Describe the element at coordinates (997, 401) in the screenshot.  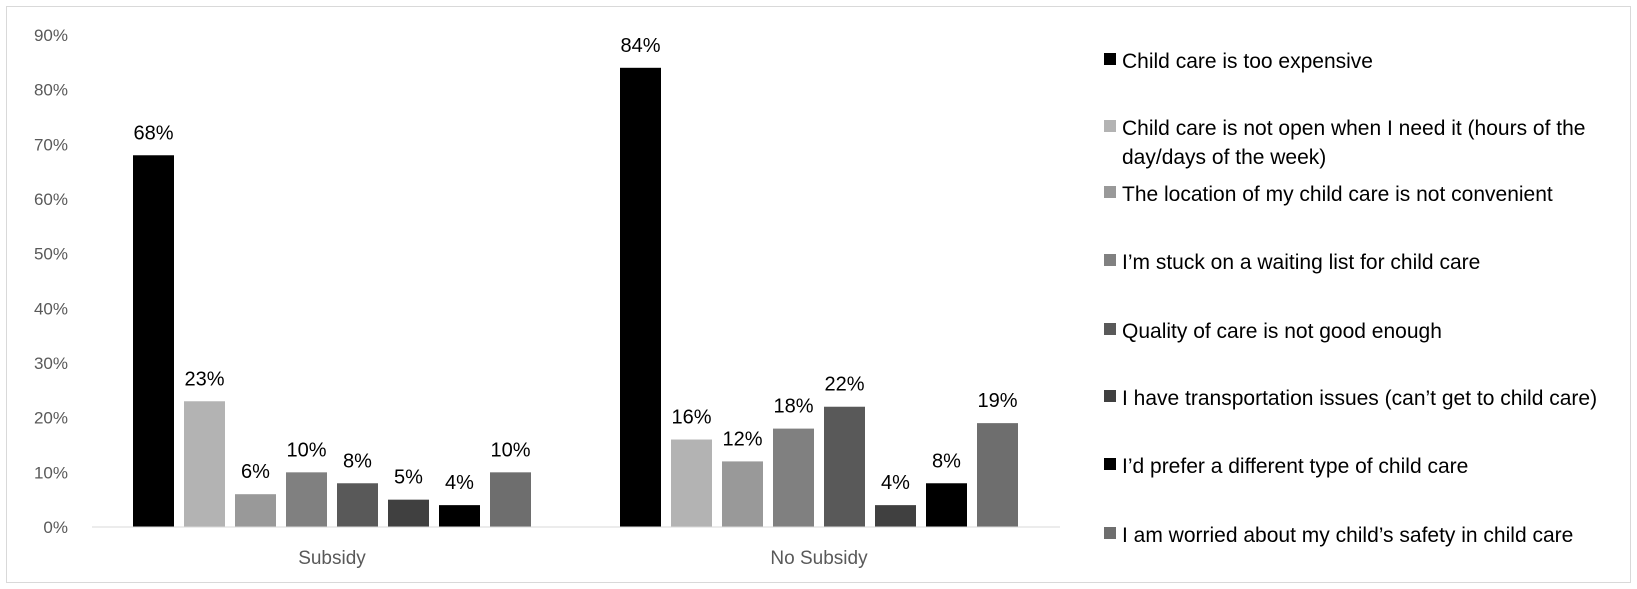
I see `data-label: 19%` at that location.